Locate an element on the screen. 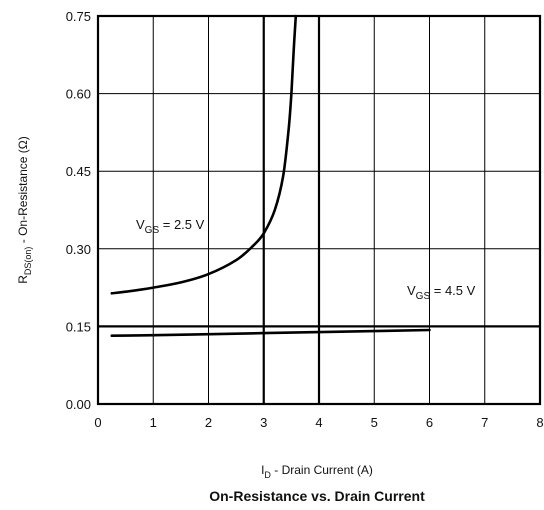 This screenshot has height=510, width=544. y-tick-label: 0.30 is located at coordinates (78, 249).